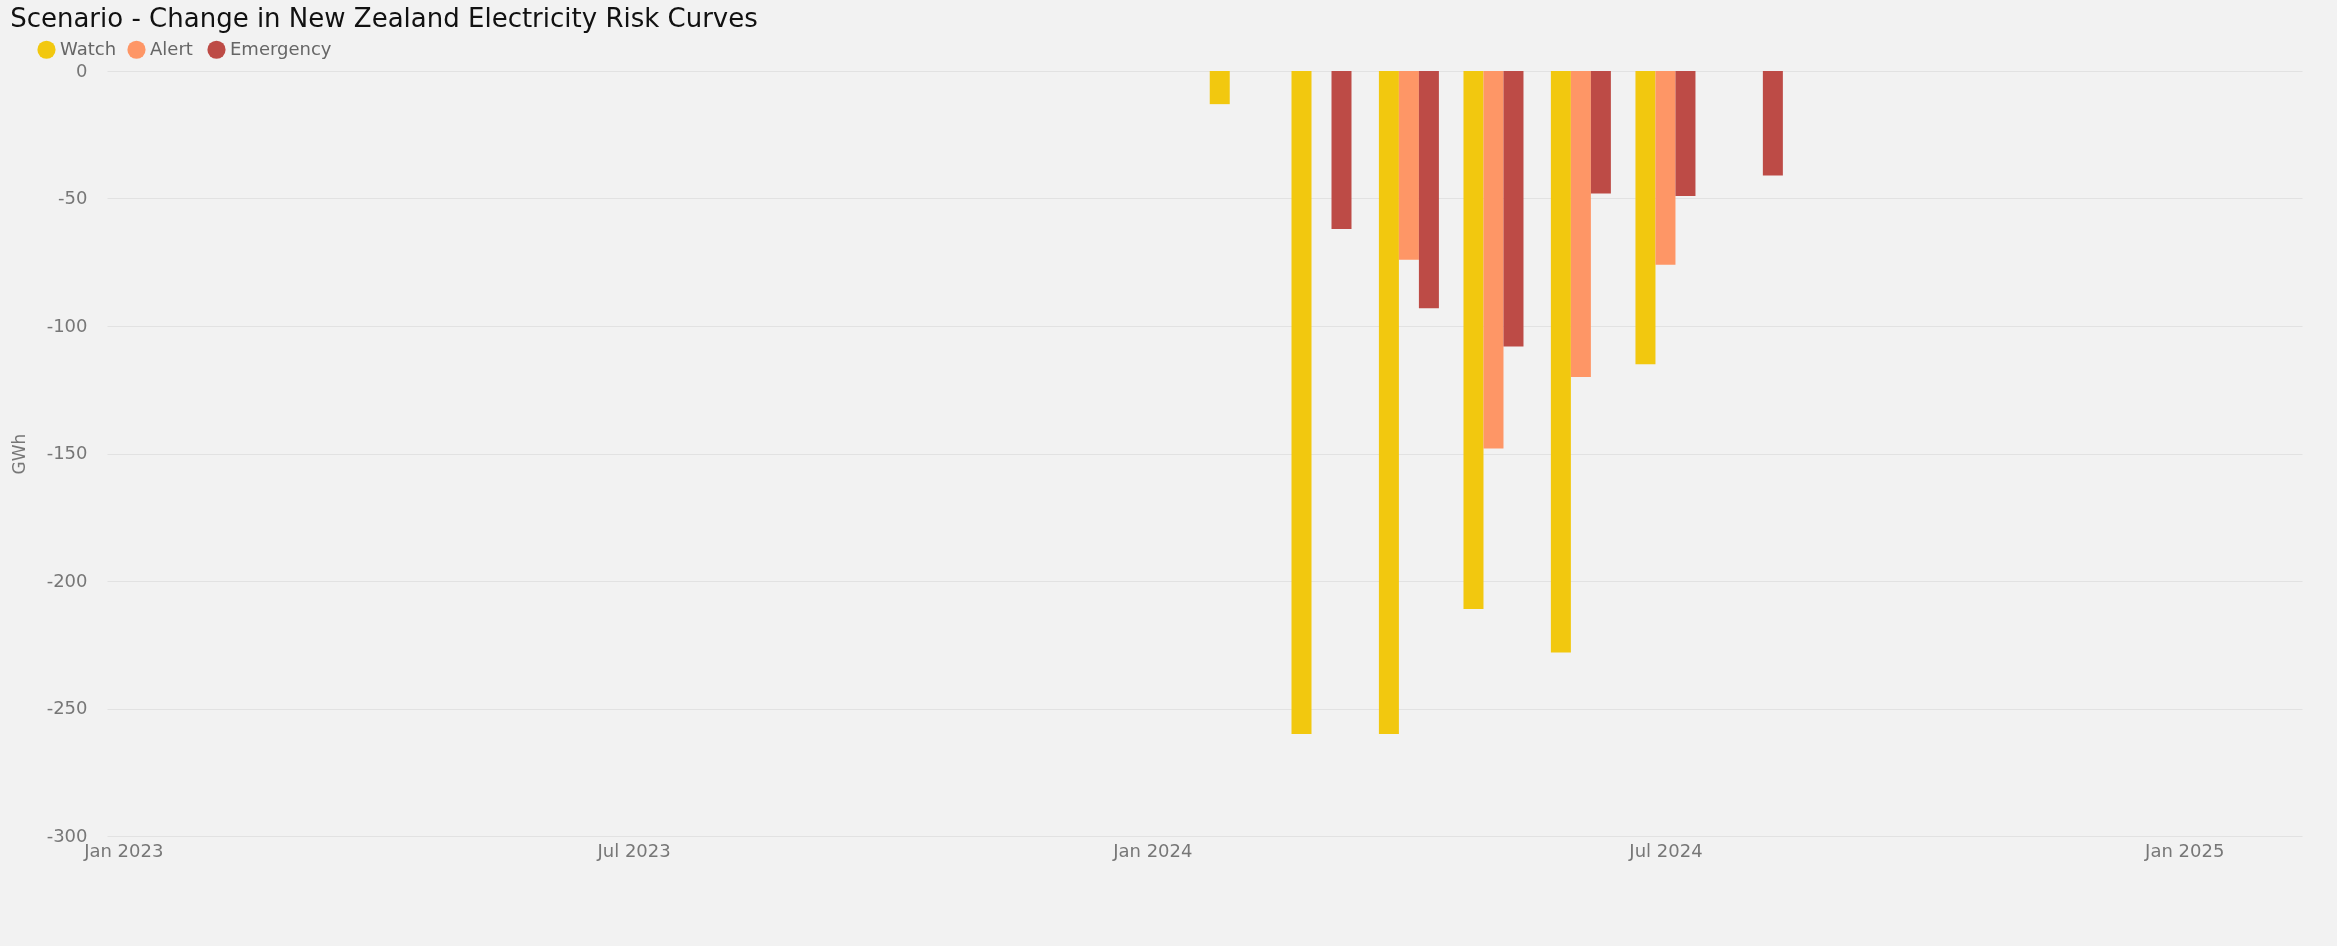  What do you see at coordinates (73, 197) in the screenshot?
I see `y-tick-label: -50` at bounding box center [73, 197].